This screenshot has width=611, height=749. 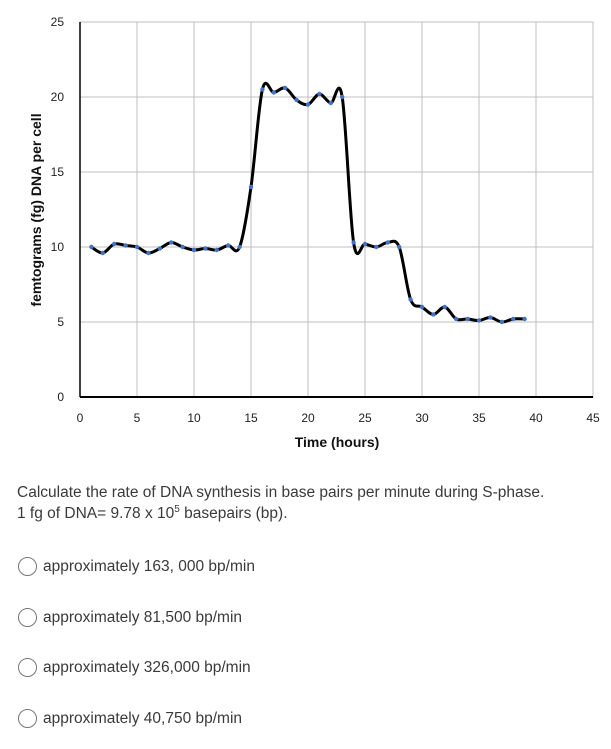 What do you see at coordinates (60, 322) in the screenshot?
I see `y-tick-label: 5` at bounding box center [60, 322].